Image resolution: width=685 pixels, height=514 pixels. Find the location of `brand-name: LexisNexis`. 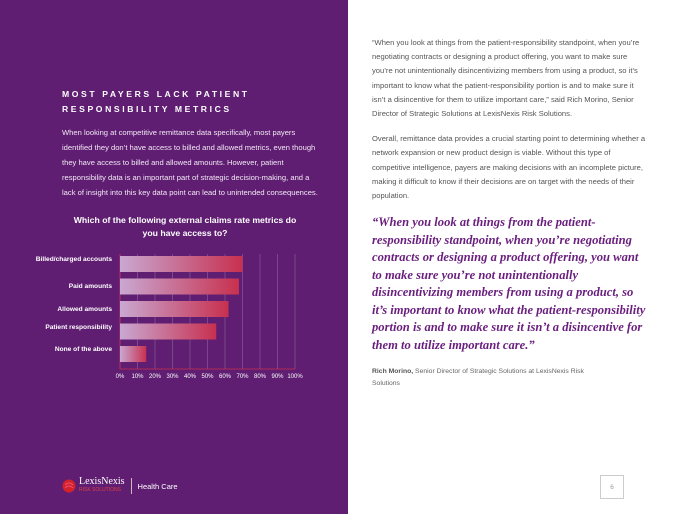

brand-name: LexisNexis is located at coordinates (102, 481).